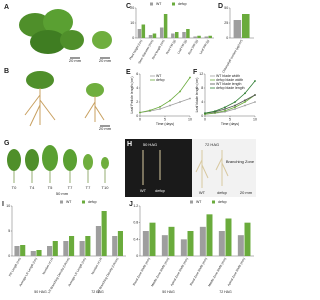 The height and width of the screenshot is (300, 320). I want to click on y-tick-label: 6, so click(137, 74).